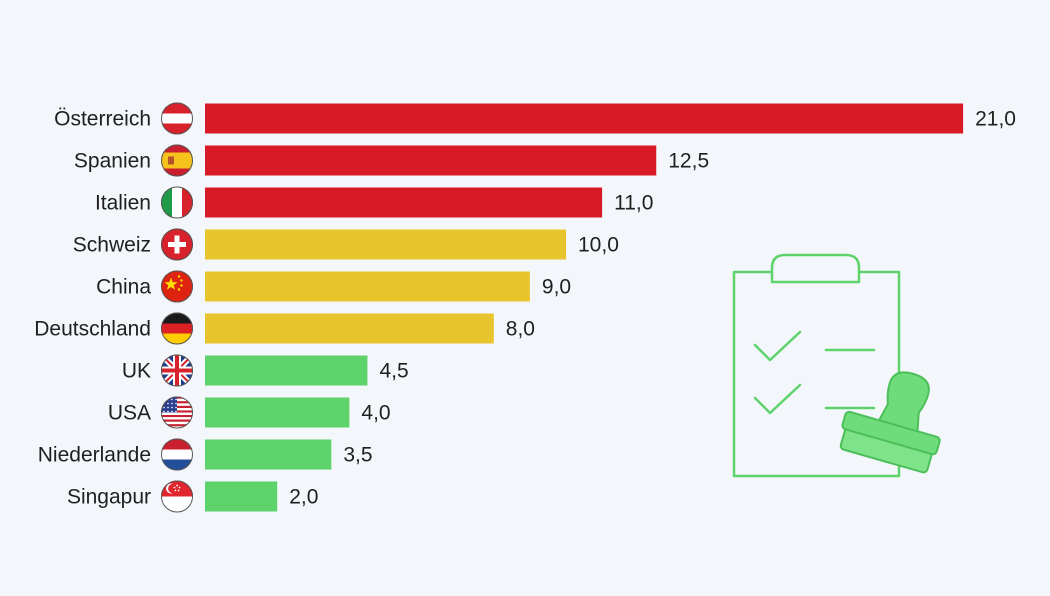  Describe the element at coordinates (177, 244) in the screenshot. I see `switzerland-flag-icon` at that location.